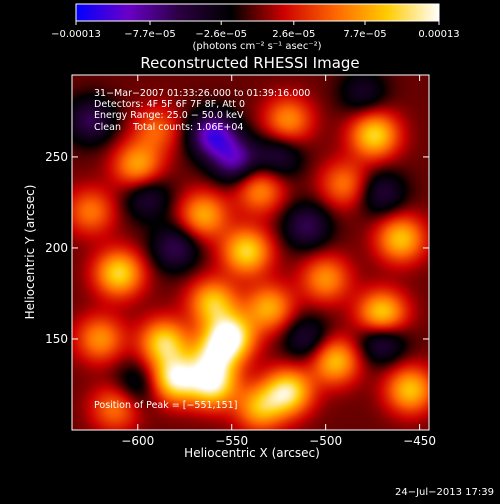  I want to click on colorbar-gradient, so click(257, 12).